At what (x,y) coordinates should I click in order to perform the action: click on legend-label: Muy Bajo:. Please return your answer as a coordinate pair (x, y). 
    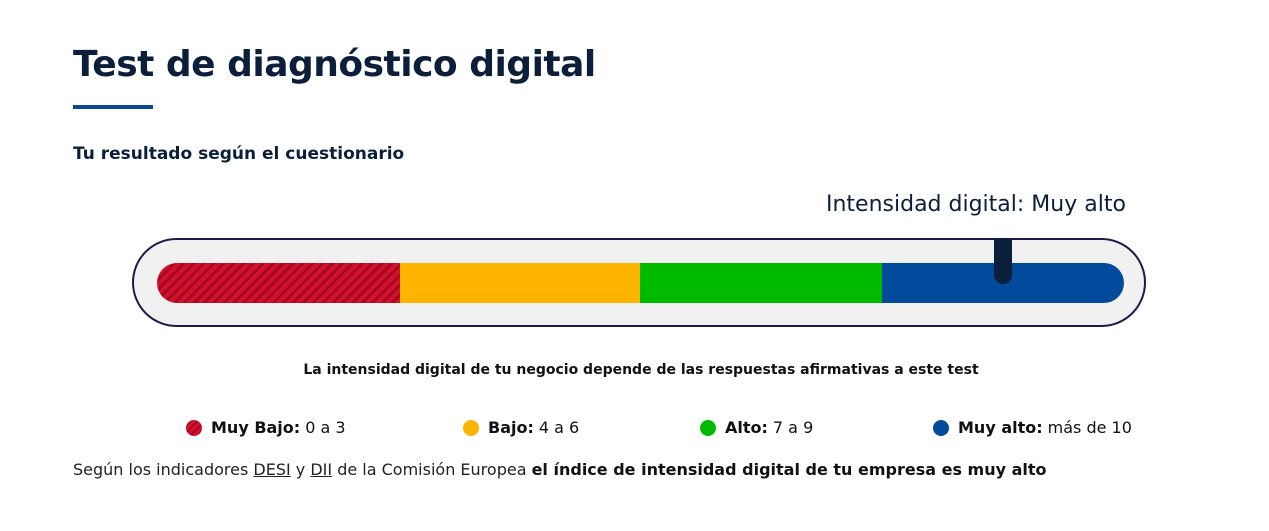
    Looking at the image, I should click on (256, 427).